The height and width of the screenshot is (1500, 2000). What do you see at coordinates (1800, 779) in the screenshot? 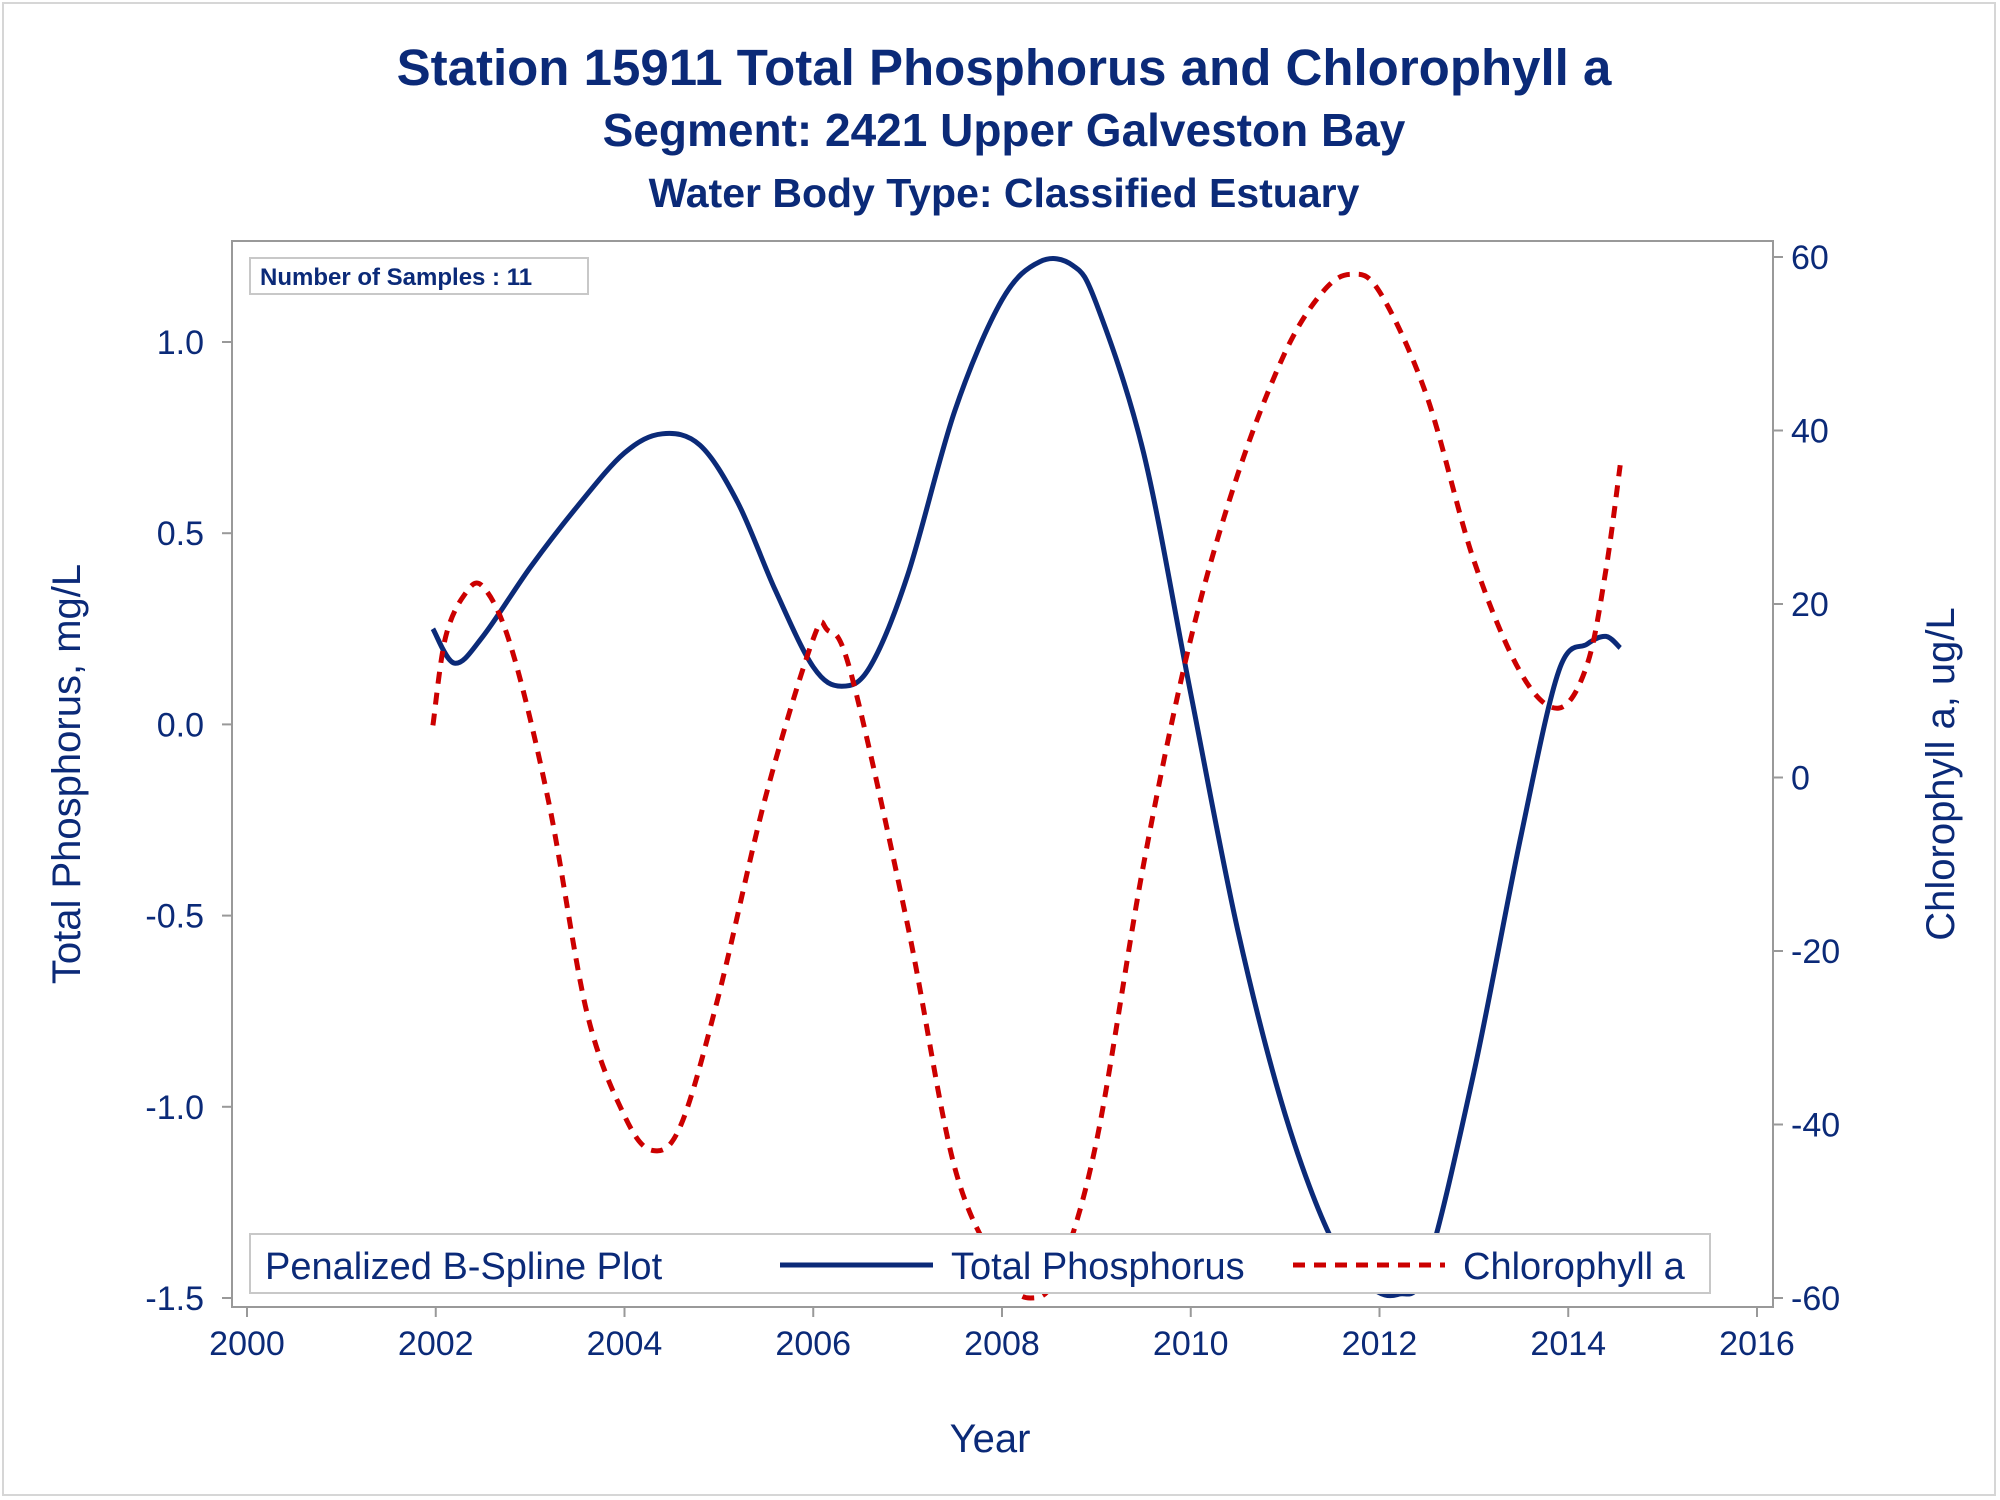
I see `y-right-tick-label: 0` at bounding box center [1800, 779].